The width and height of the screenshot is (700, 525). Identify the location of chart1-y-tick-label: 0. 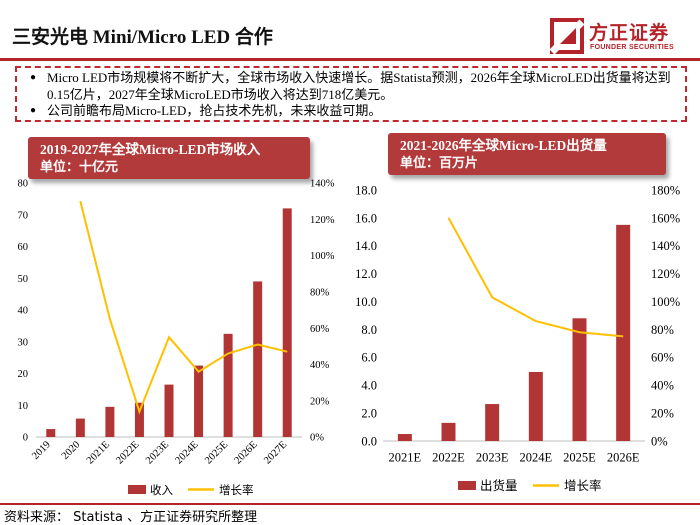
(25, 438).